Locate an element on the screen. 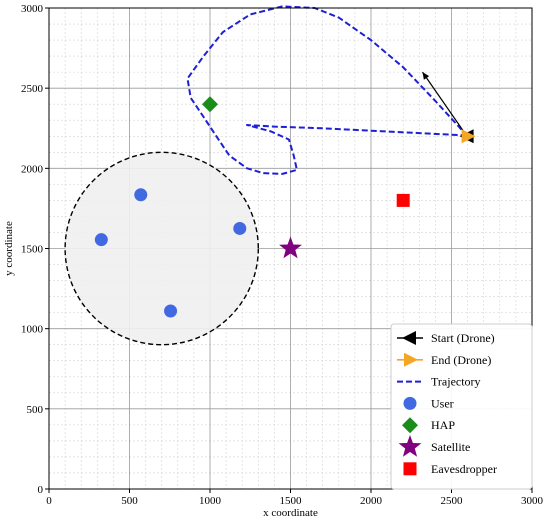 The height and width of the screenshot is (523, 550). legend-label-hap: HAP is located at coordinates (443, 425).